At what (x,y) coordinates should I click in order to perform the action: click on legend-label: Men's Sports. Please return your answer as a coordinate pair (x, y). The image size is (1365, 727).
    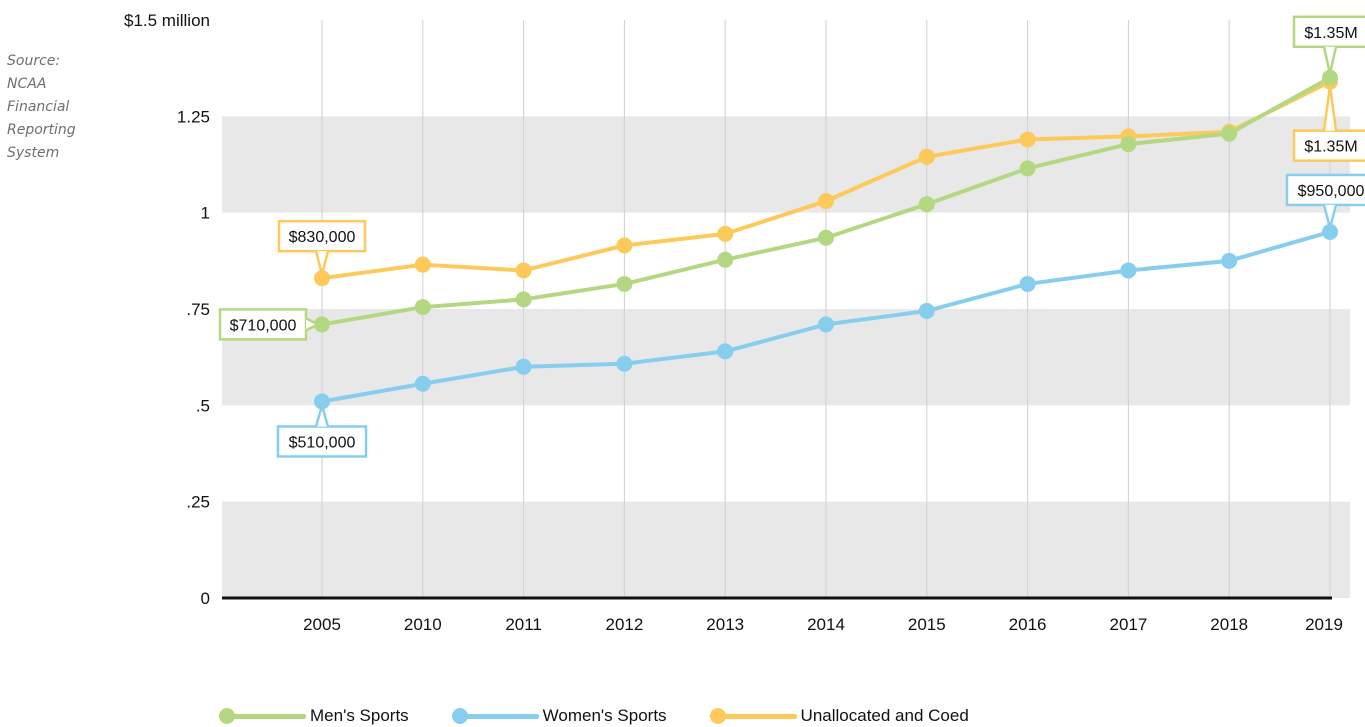
    Looking at the image, I should click on (359, 715).